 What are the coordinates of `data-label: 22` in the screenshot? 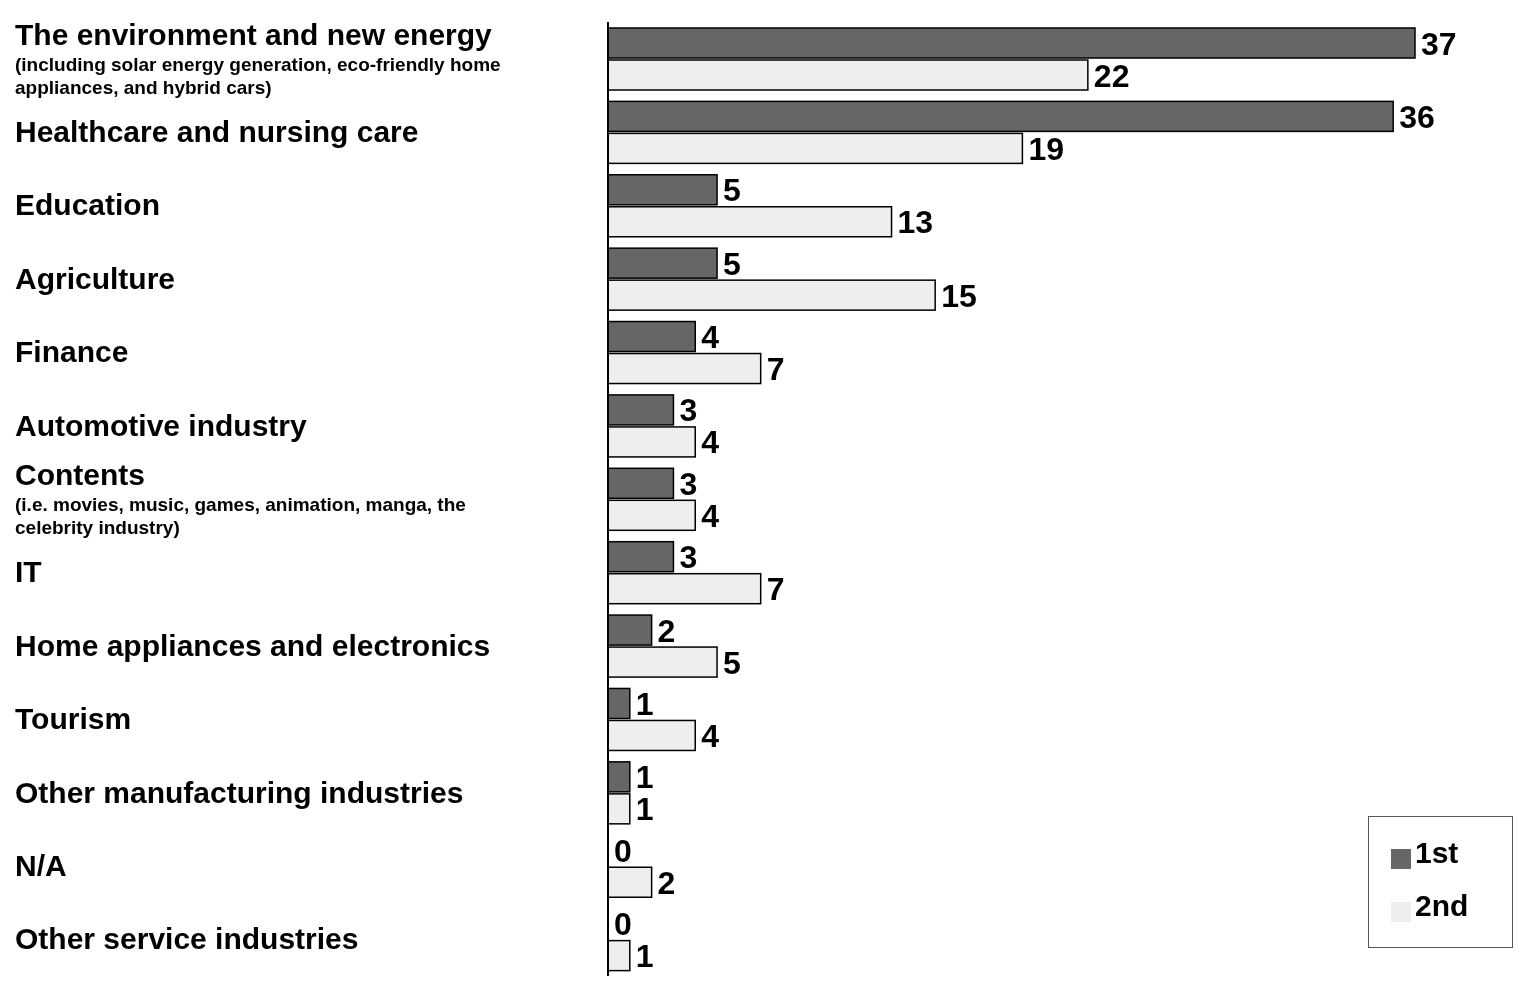 It's located at (1111, 75).